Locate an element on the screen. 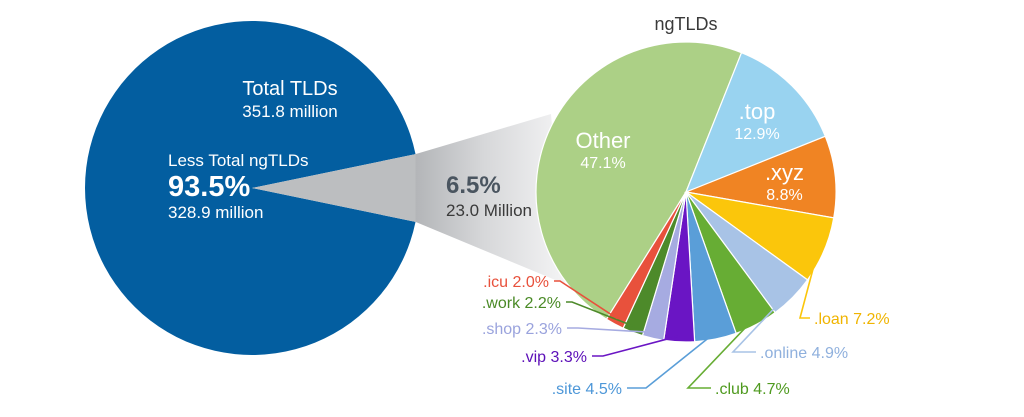 This screenshot has width=1024, height=417. work-callout-percent: 2.2% is located at coordinates (543, 303).